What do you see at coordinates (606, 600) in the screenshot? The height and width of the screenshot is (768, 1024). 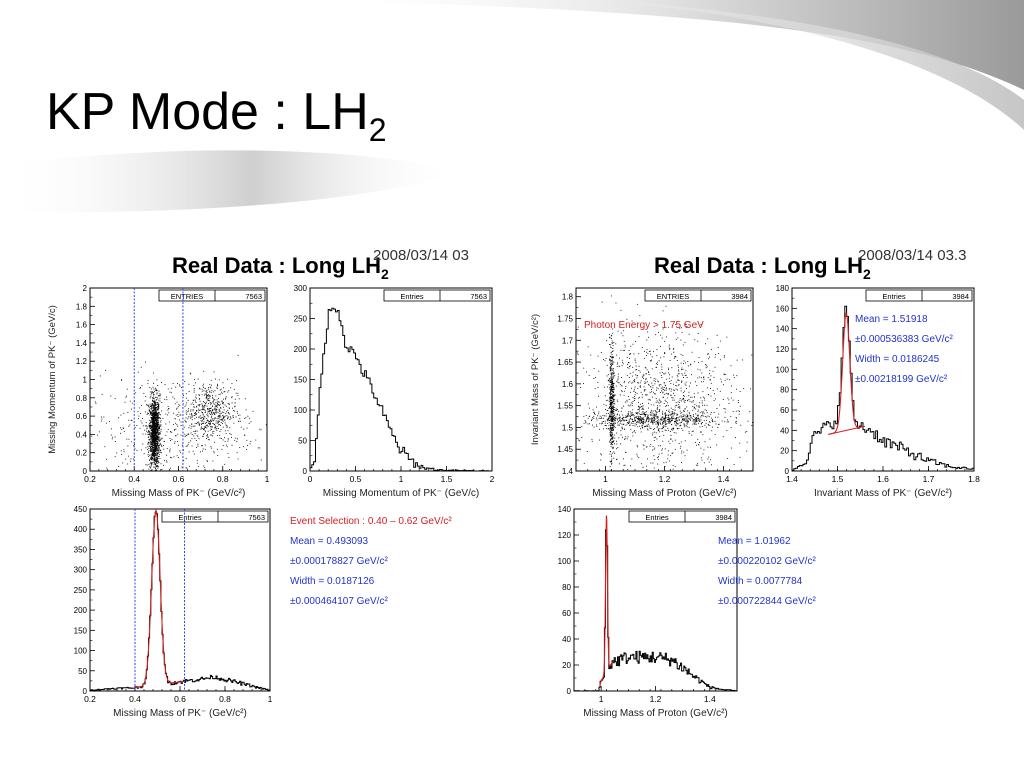 I see `fit-curve` at bounding box center [606, 600].